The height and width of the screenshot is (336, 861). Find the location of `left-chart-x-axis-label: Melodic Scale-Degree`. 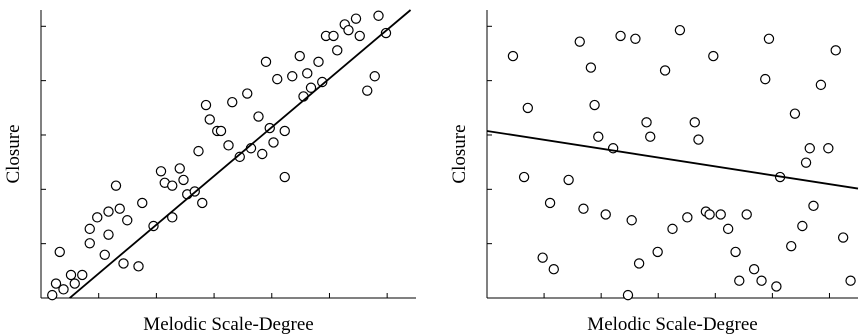

left-chart-x-axis-label: Melodic Scale-Degree is located at coordinates (228, 324).